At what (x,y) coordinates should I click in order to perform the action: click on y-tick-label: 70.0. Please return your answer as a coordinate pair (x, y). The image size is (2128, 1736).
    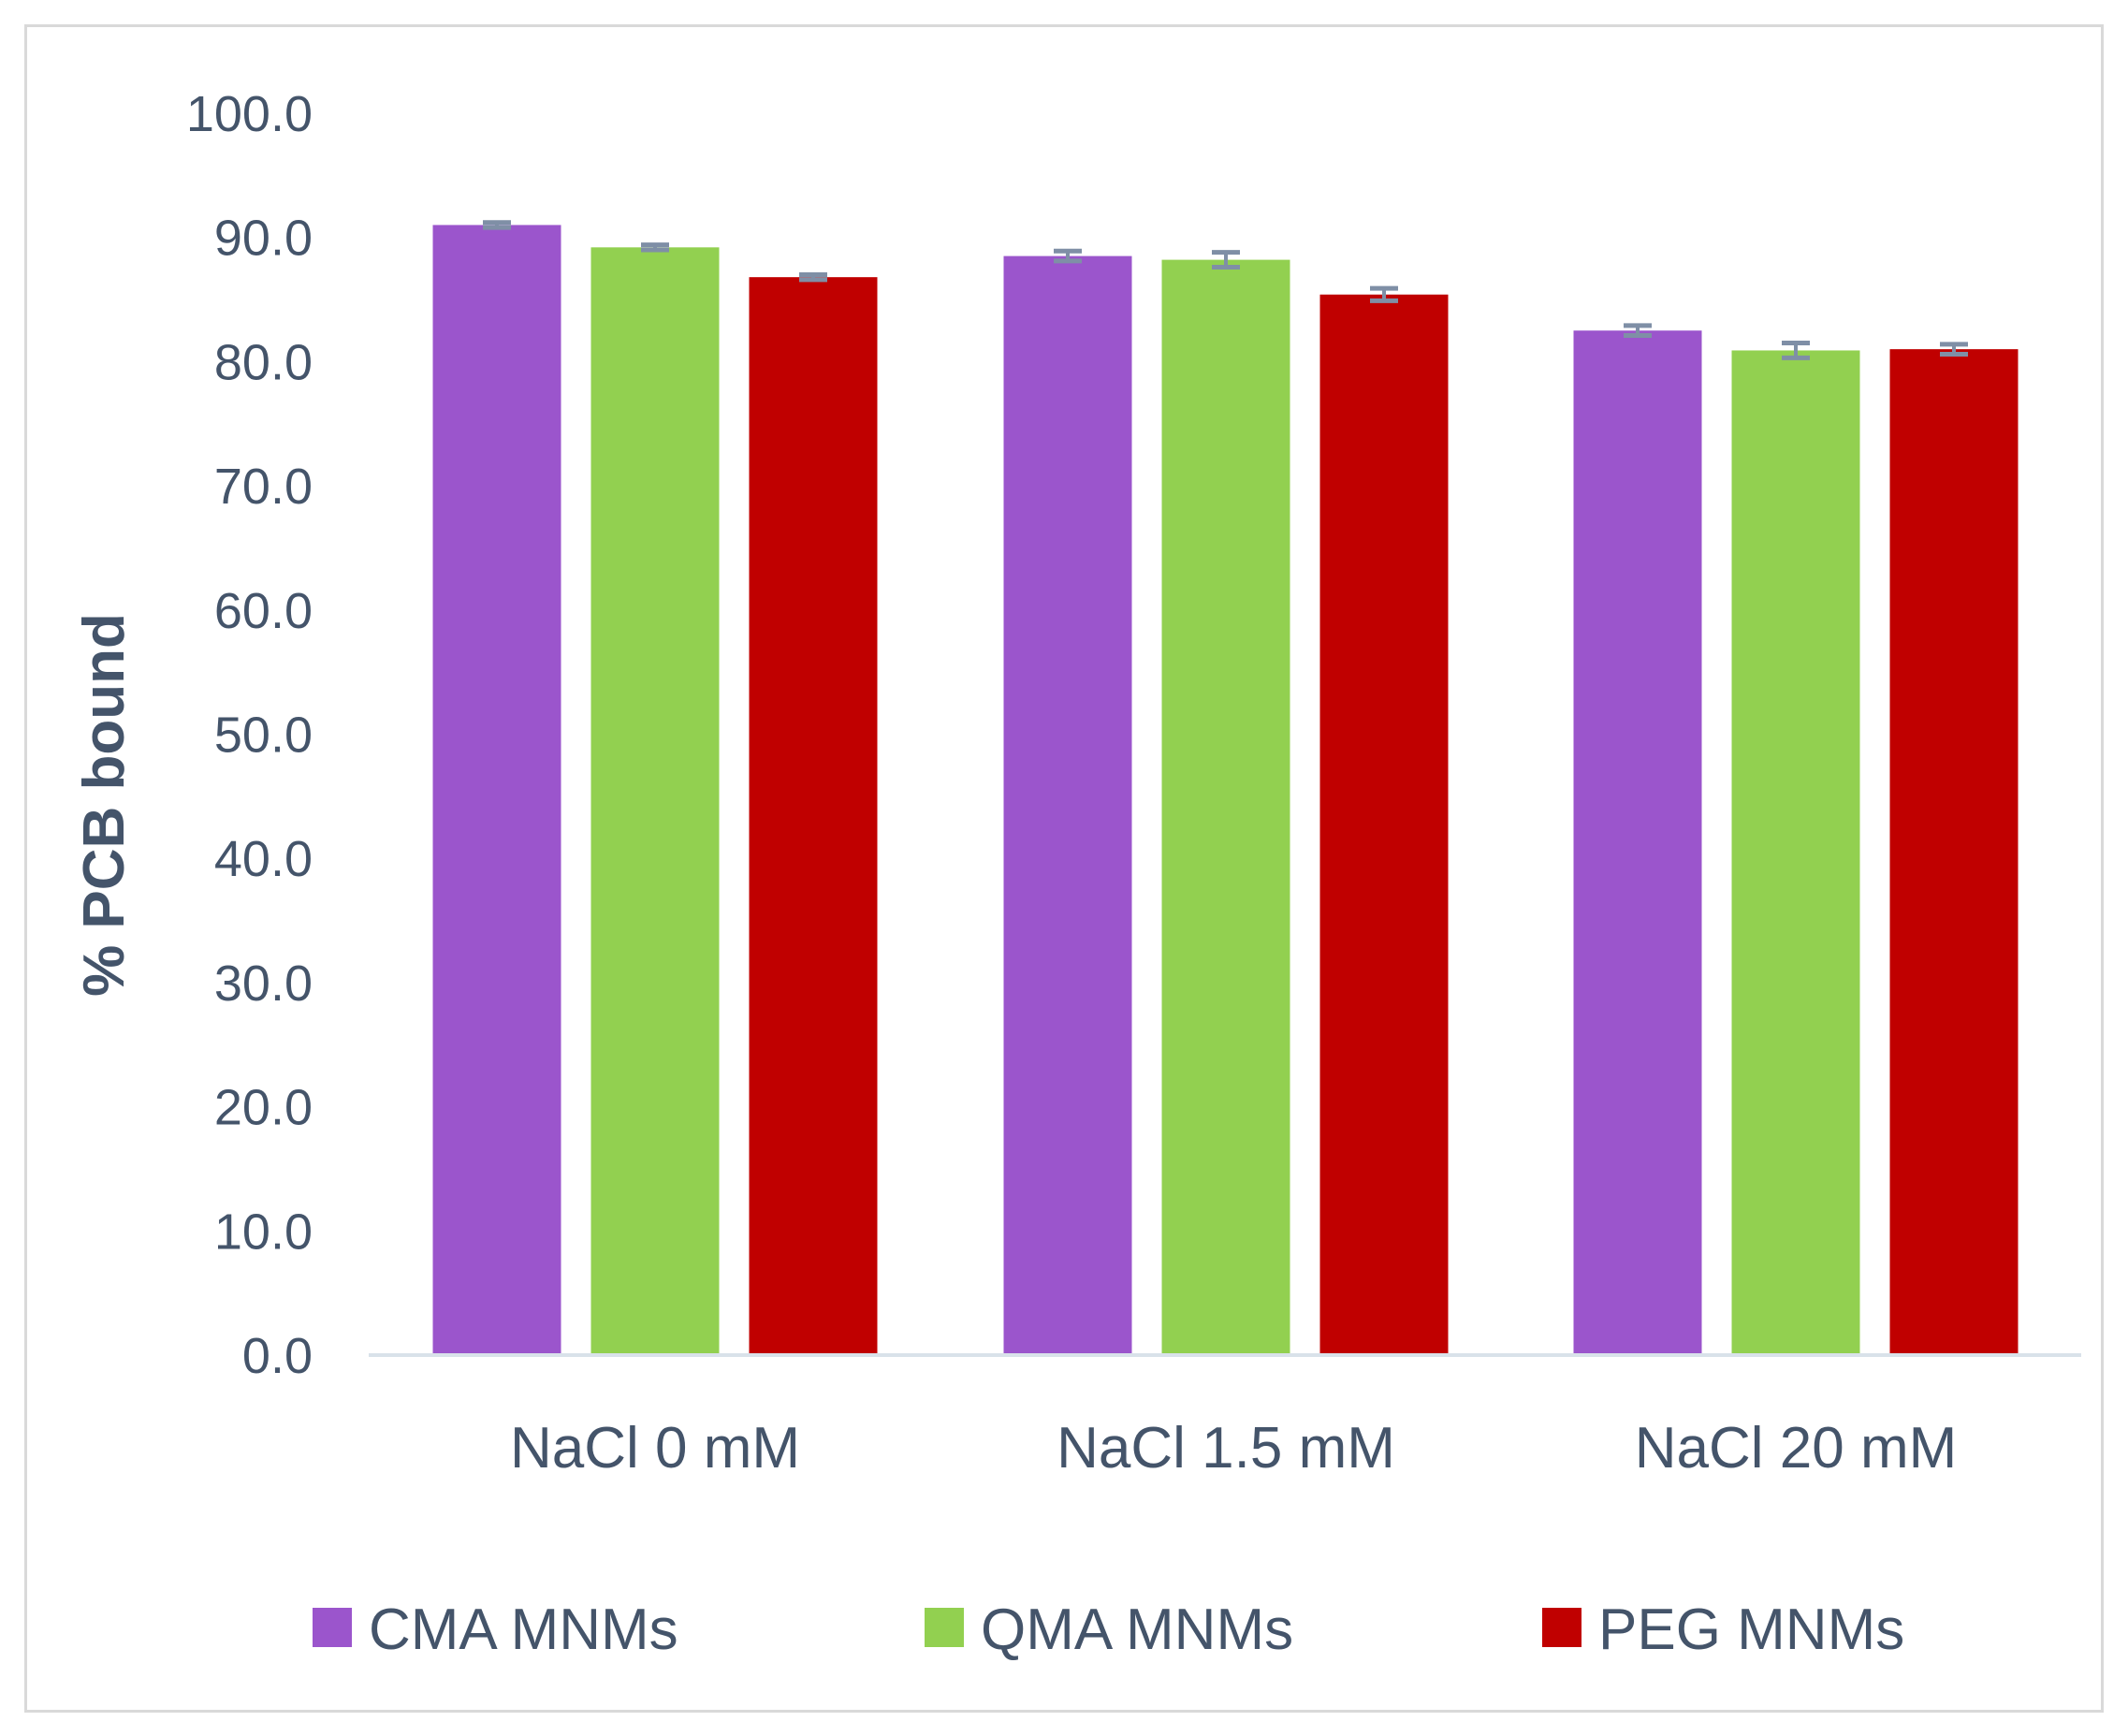
    Looking at the image, I should click on (263, 487).